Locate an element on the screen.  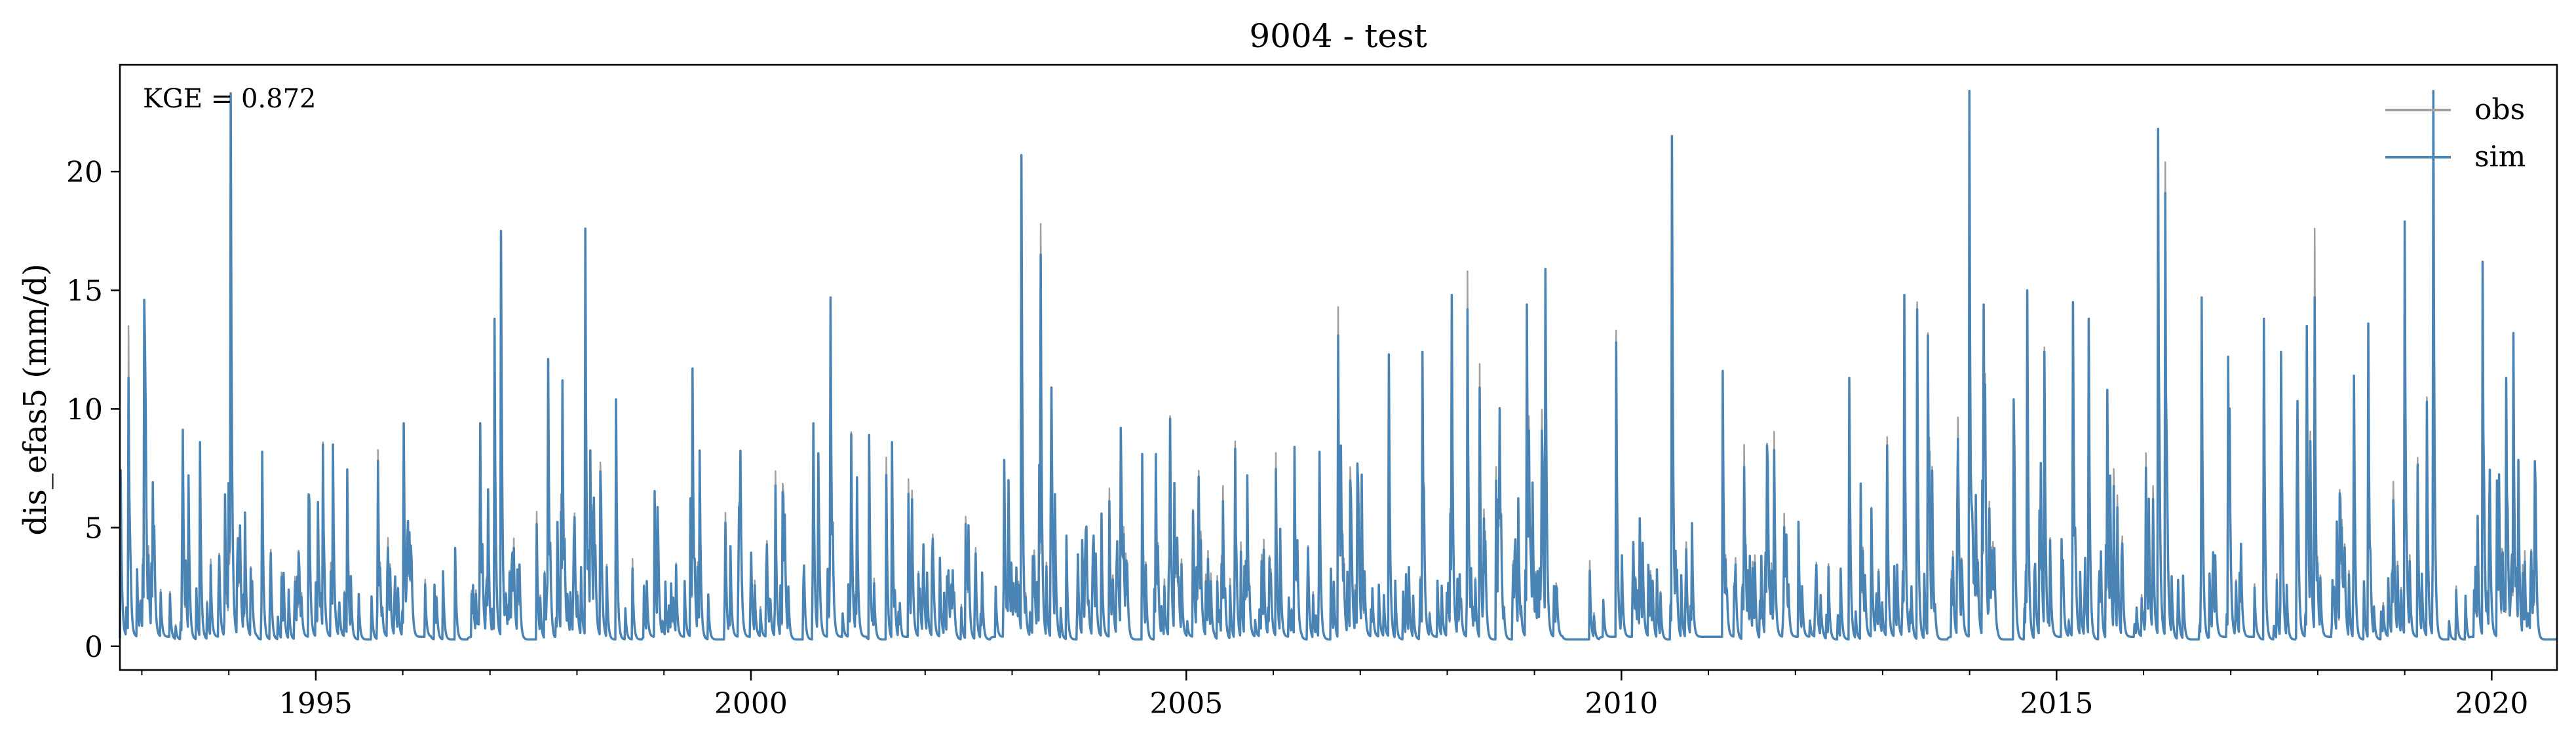
y-tick-label: 15 is located at coordinates (84, 291).